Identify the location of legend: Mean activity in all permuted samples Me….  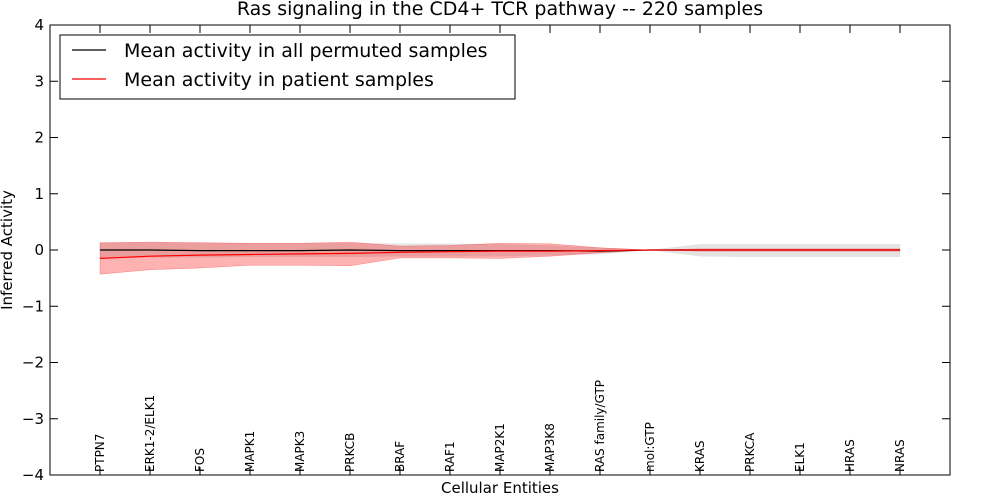
(287, 67).